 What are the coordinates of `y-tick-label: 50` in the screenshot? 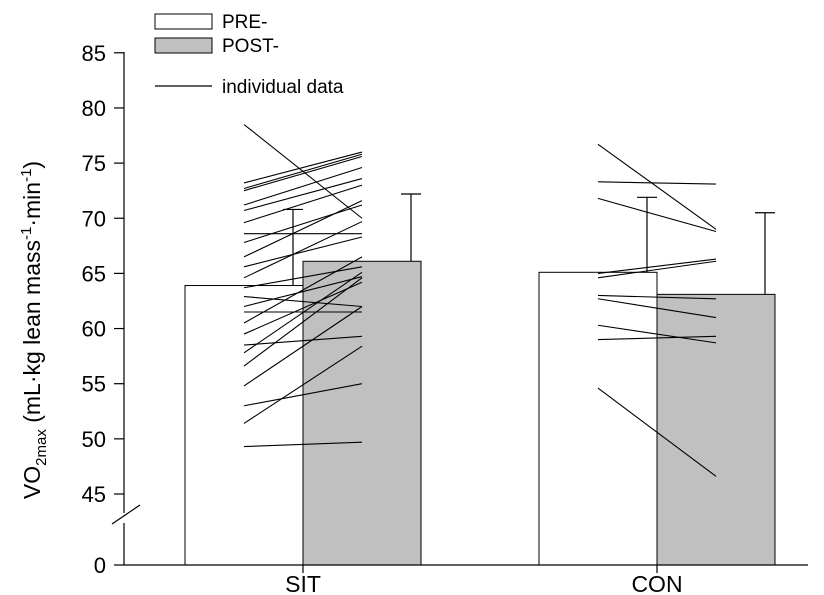 It's located at (94, 439).